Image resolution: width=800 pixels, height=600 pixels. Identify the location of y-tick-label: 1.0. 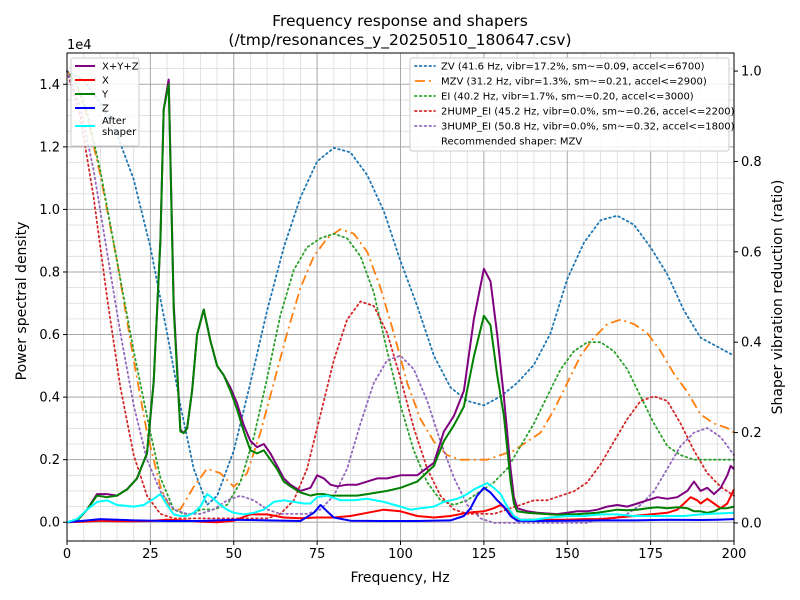
(49, 210).